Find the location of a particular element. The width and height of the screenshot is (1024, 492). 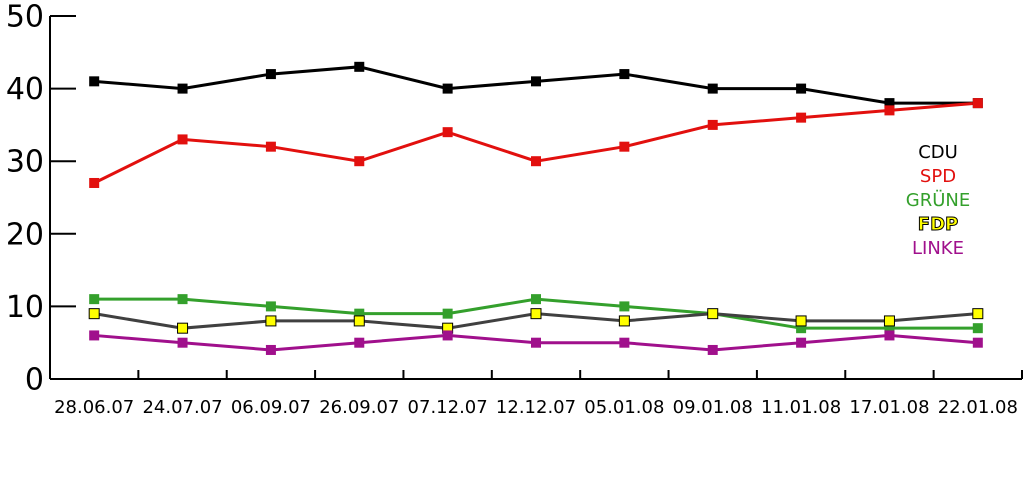

x-tick-label: 26.09.07 is located at coordinates (359, 407).